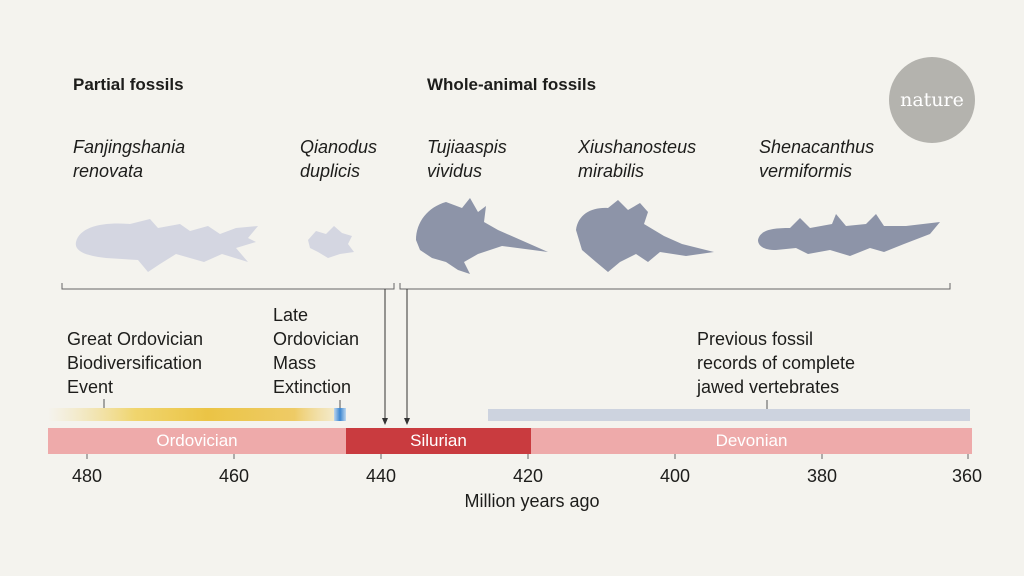 This screenshot has height=576, width=1024. What do you see at coordinates (385, 421) in the screenshot?
I see `partial-fossils-arrowhead` at bounding box center [385, 421].